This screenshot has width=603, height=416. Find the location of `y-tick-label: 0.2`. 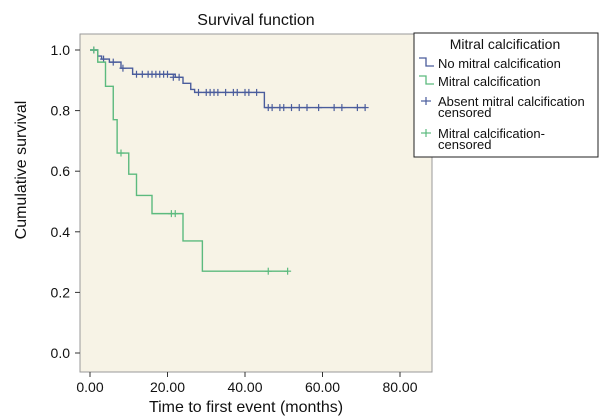

y-tick-label: 0.2 is located at coordinates (61, 292).